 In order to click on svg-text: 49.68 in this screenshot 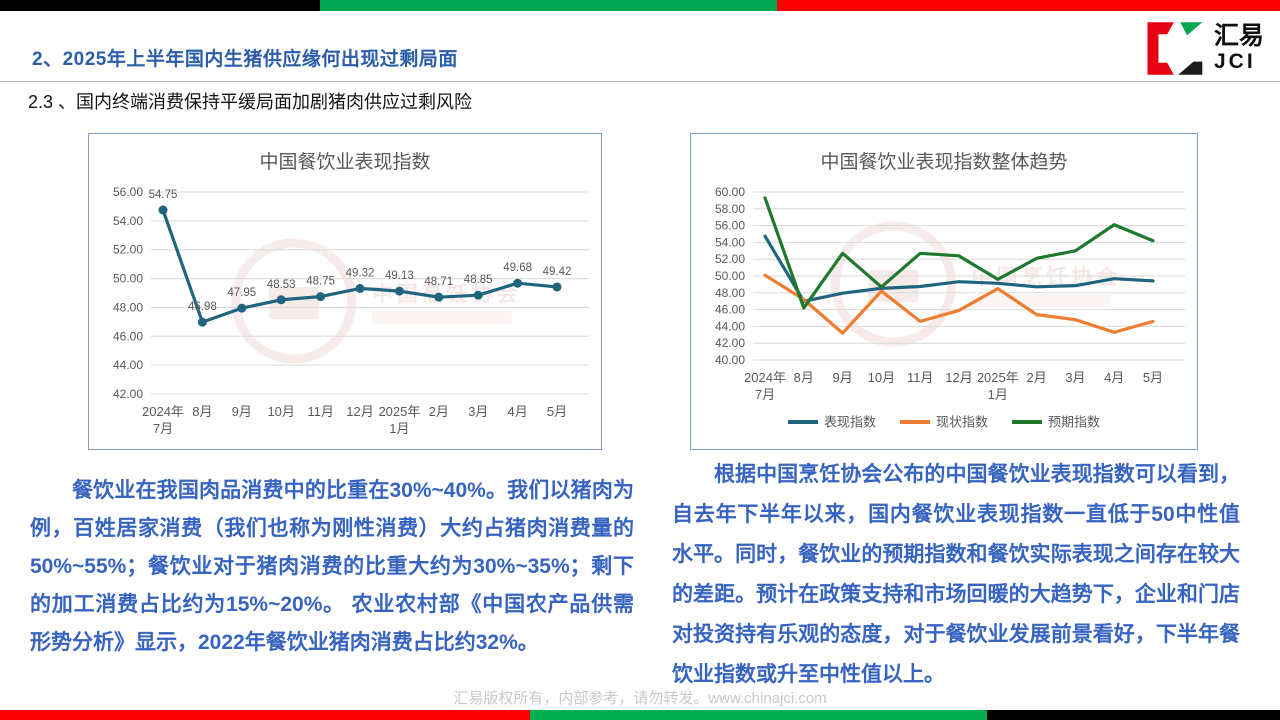, I will do `click(517, 268)`.